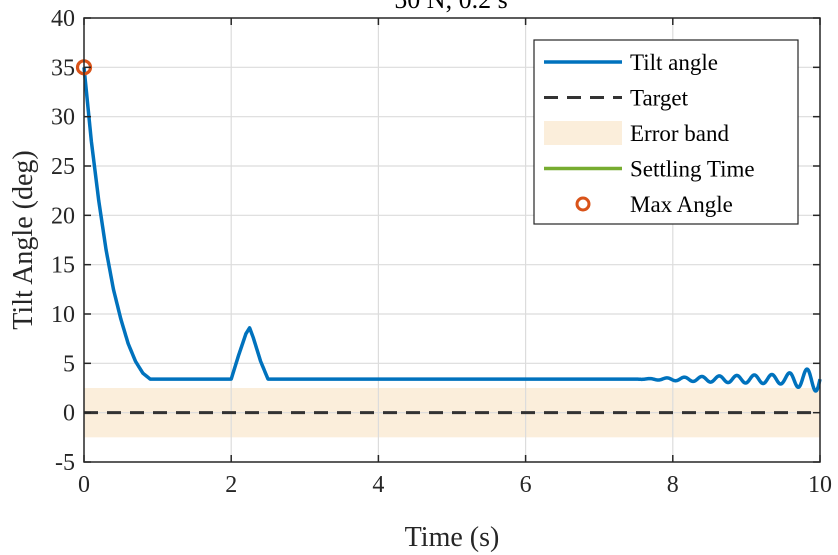 The width and height of the screenshot is (838, 555). I want to click on y-tick-label: -5, so click(65, 463).